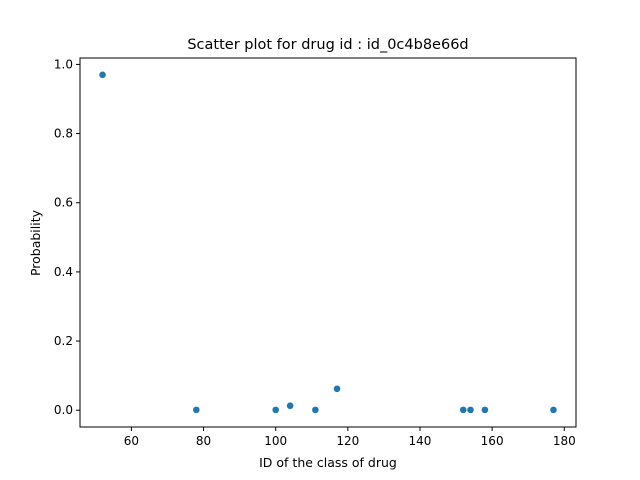 The width and height of the screenshot is (640, 480). What do you see at coordinates (203, 441) in the screenshot?
I see `x-tick-label: 80` at bounding box center [203, 441].